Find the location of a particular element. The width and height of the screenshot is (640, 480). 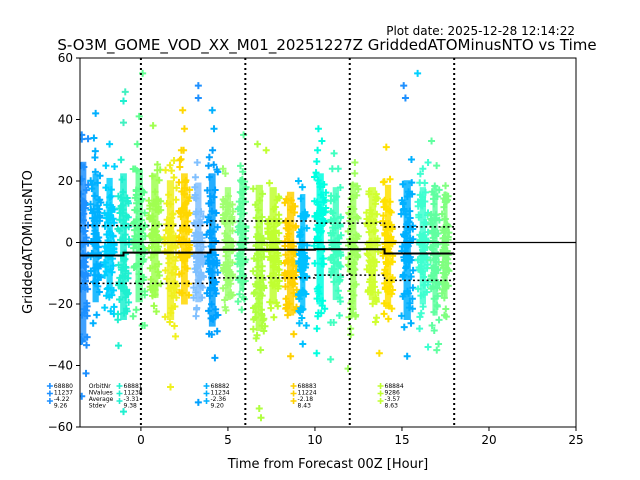

orbit-5-point is located at coordinates (149, 216).